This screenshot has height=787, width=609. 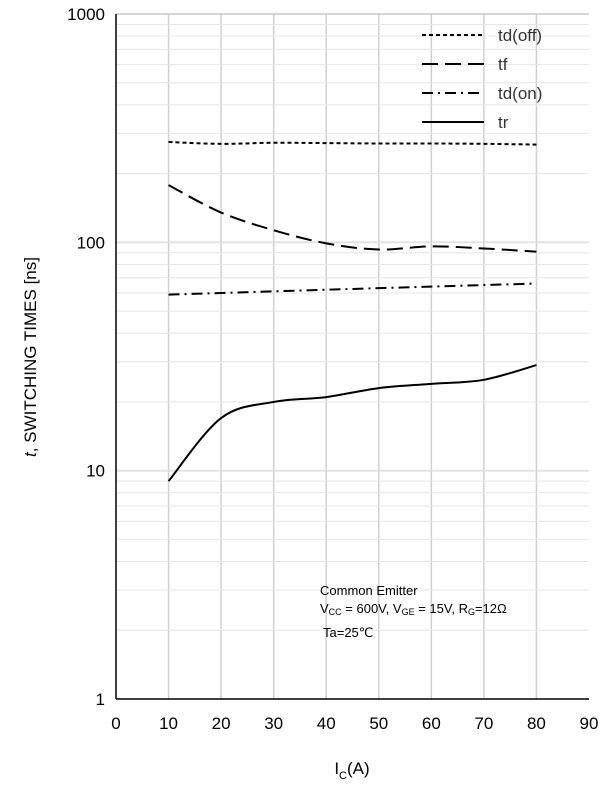 I want to click on y-tick-label: 1, so click(x=100, y=699).